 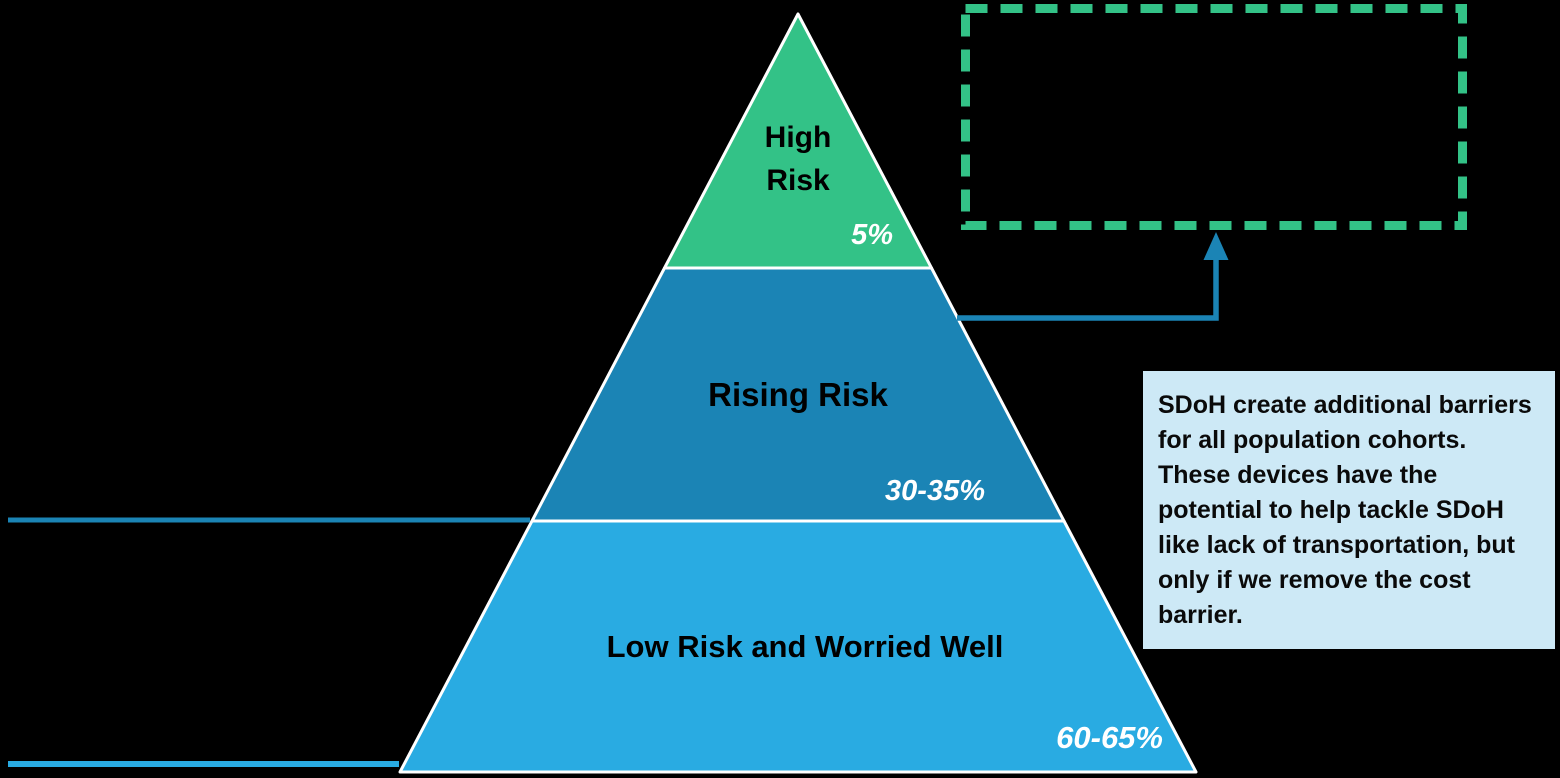 I want to click on rising-risk-label: Rising Risk, so click(x=798, y=394).